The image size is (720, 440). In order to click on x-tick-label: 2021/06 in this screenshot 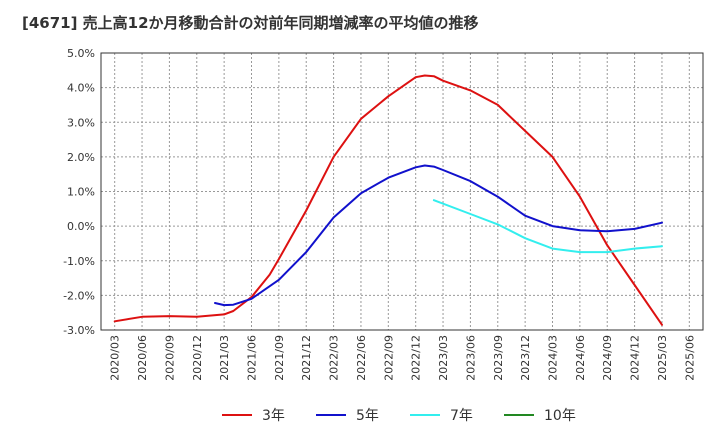, I will do `click(252, 358)`.